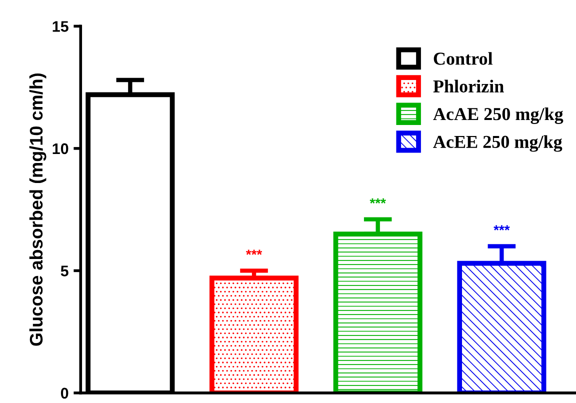  What do you see at coordinates (64, 271) in the screenshot?
I see `y-tick-label: 5` at bounding box center [64, 271].